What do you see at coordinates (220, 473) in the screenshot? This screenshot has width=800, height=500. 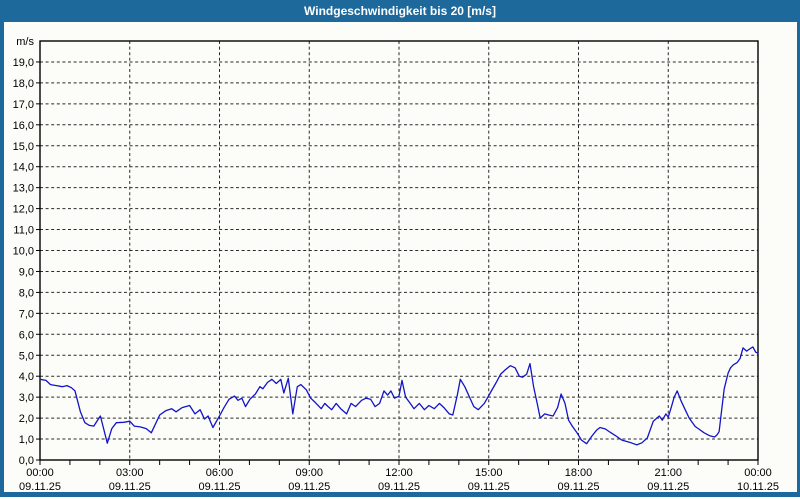 I see `x-tick-time-label: 06:00` at bounding box center [220, 473].